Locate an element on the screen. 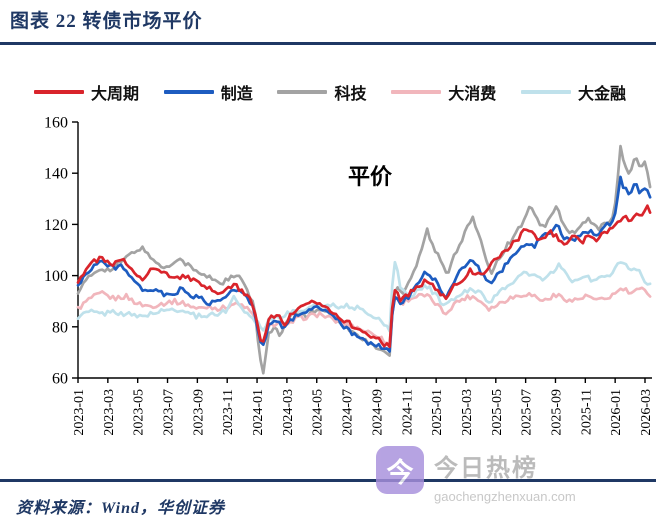  legend-item-dazhouqi: 大周期 is located at coordinates (86, 92).